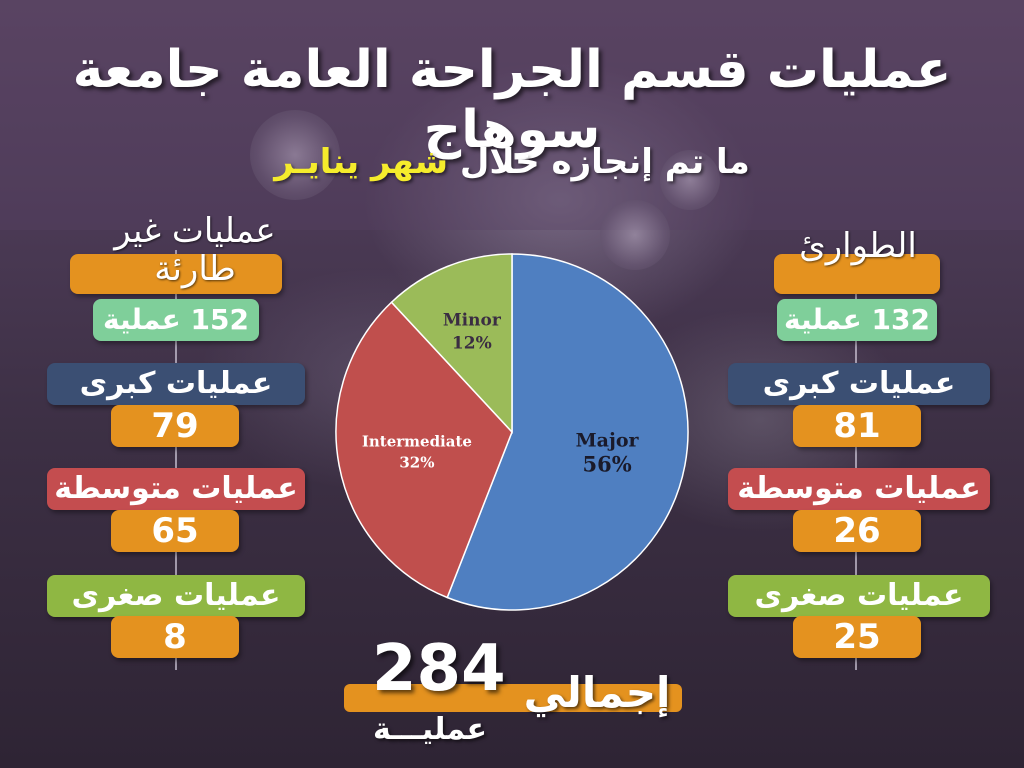 The image size is (1024, 768). I want to click on page-title: عمليات قسم الجراحة العامة جامعة سوهاج, so click(512, 100).